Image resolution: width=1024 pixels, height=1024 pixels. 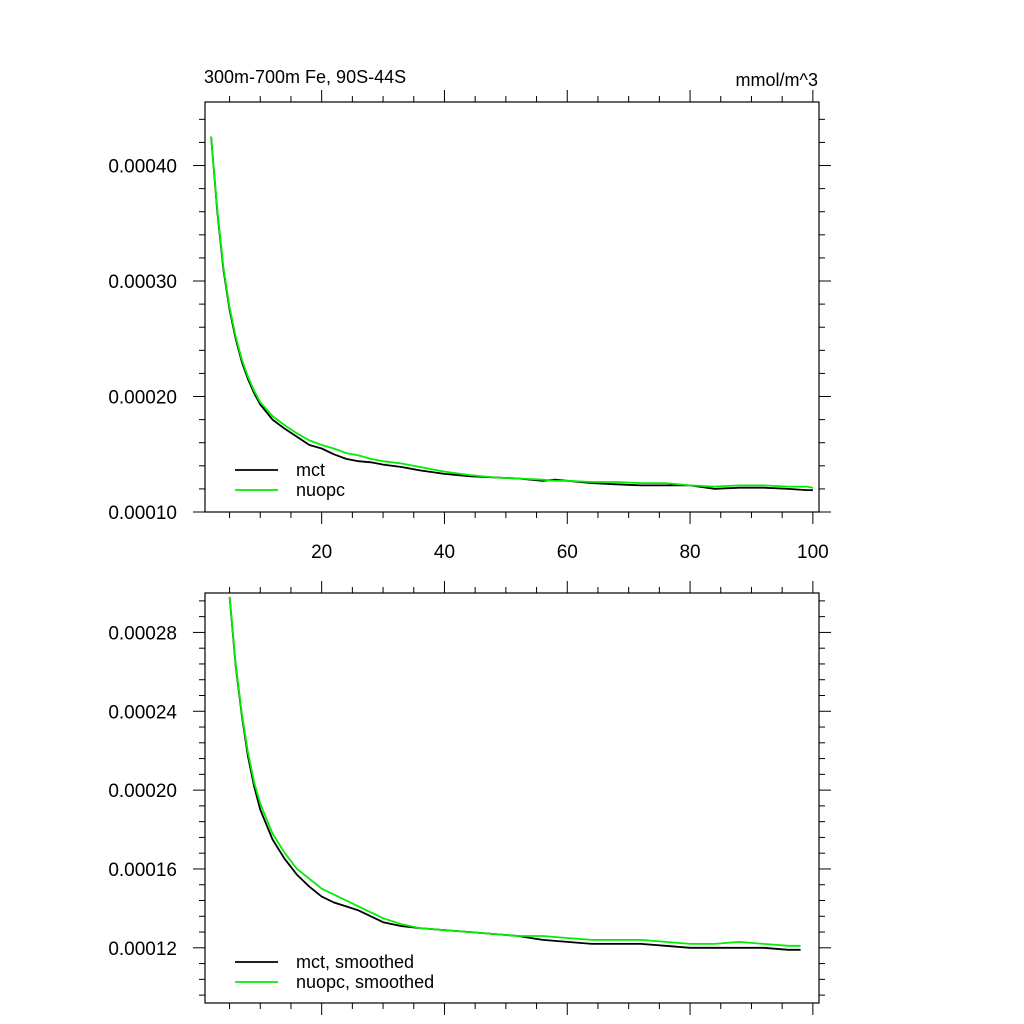 What do you see at coordinates (777, 80) in the screenshot?
I see `units-label: mmol/m^3` at bounding box center [777, 80].